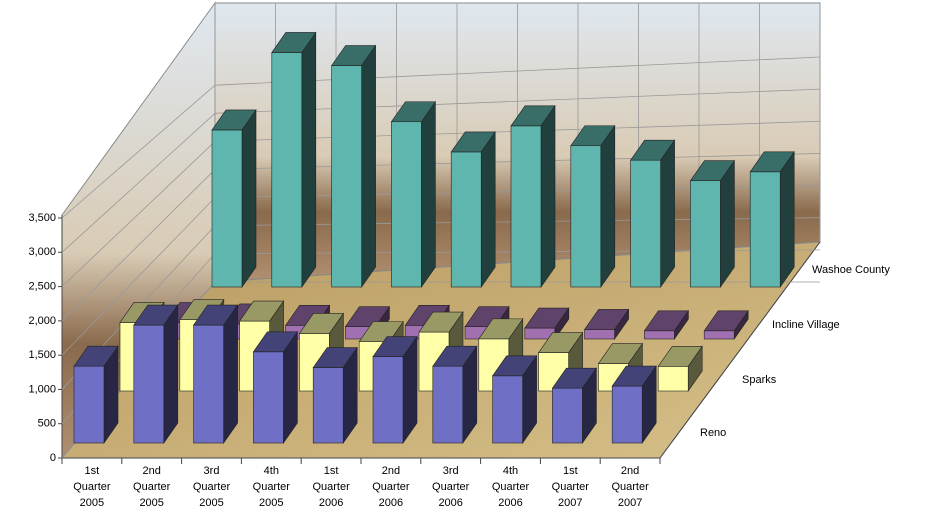  Describe the element at coordinates (630, 487) in the screenshot. I see `x-tick-label: 2nd Quarter 2007` at that location.